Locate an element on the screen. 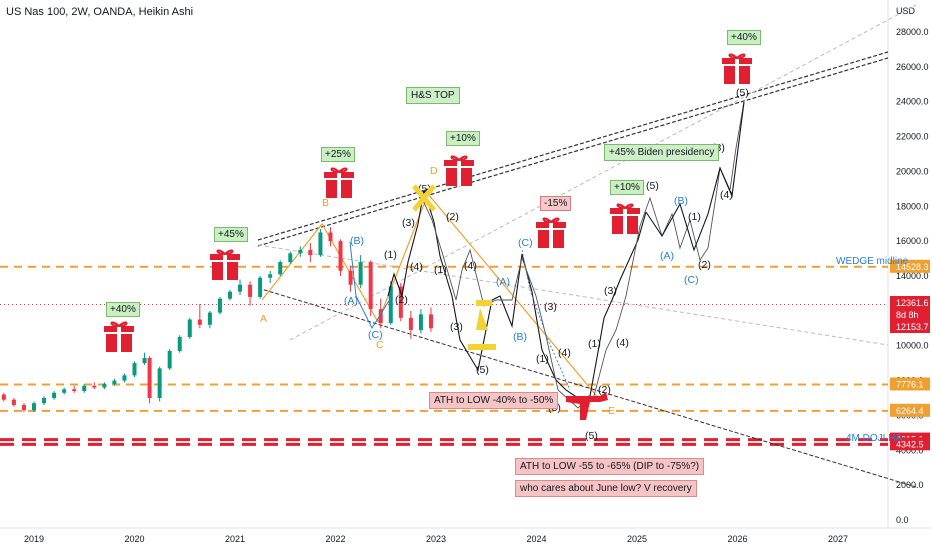 The image size is (932, 550). y-tick-label: 20000.0 is located at coordinates (912, 171).